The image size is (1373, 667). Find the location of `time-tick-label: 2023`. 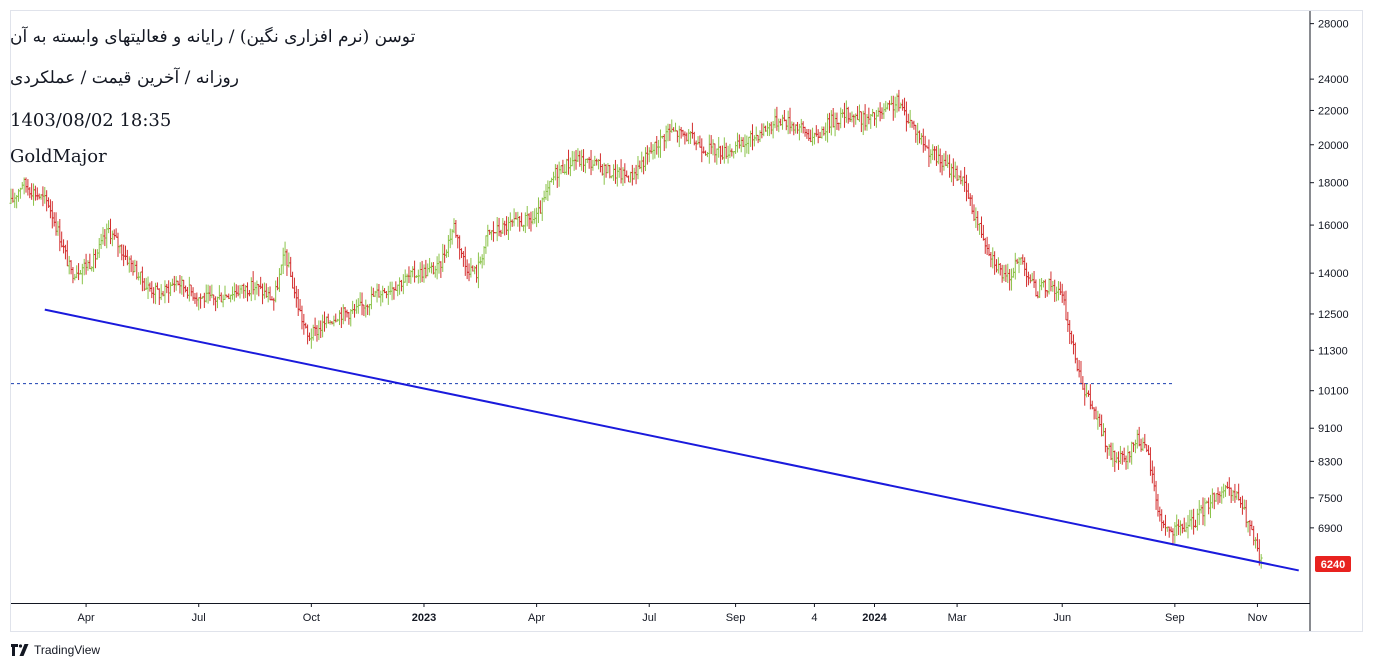

time-tick-label: 2023 is located at coordinates (424, 618).